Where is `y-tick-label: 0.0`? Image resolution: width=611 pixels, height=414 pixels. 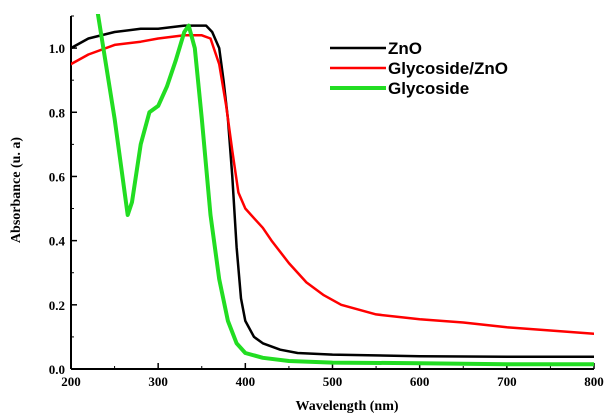
y-tick-label: 0.0 is located at coordinates (57, 369).